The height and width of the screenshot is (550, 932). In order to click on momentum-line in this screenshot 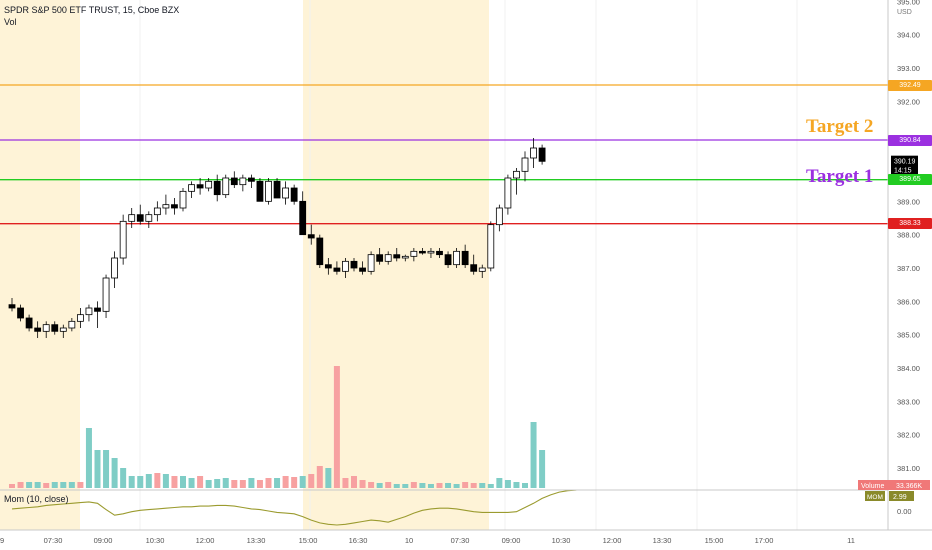, I will do `click(294, 507)`.